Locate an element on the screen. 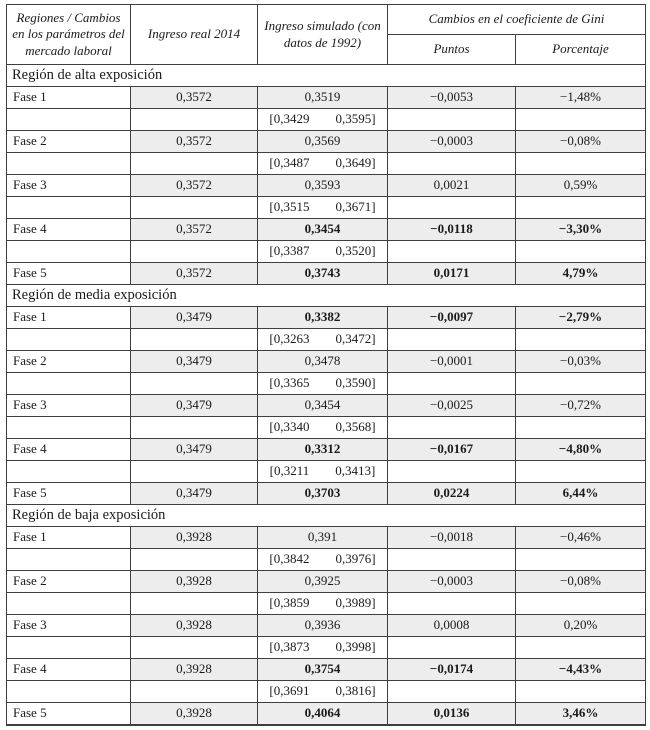 Image resolution: width=650 pixels, height=730 pixels. gini-puntos-value: −0,0001 is located at coordinates (451, 361).